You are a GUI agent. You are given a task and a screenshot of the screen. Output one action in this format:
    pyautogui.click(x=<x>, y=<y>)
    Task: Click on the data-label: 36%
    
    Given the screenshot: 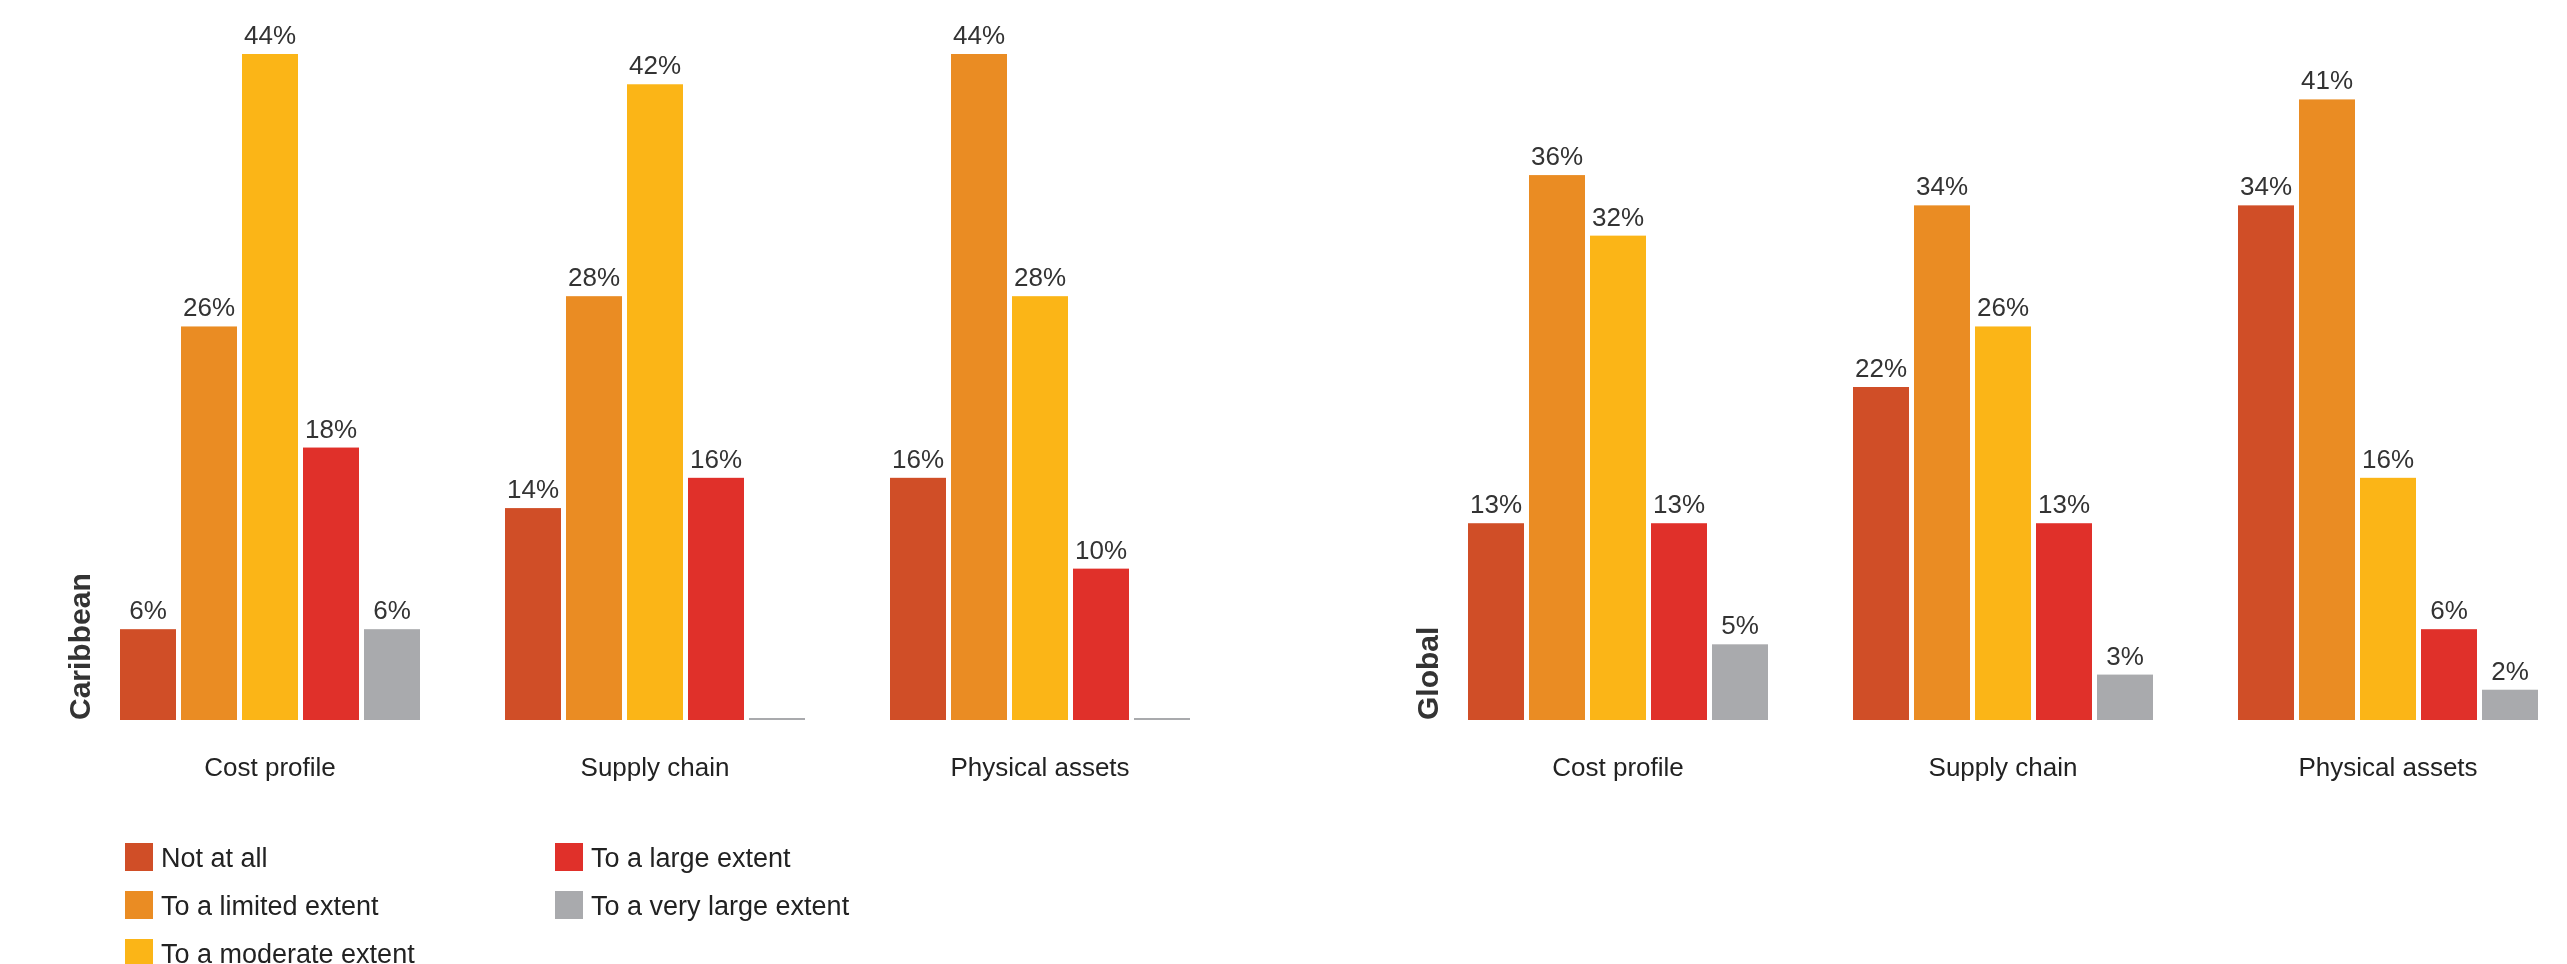 What is the action you would take?
    pyautogui.click(x=1557, y=156)
    